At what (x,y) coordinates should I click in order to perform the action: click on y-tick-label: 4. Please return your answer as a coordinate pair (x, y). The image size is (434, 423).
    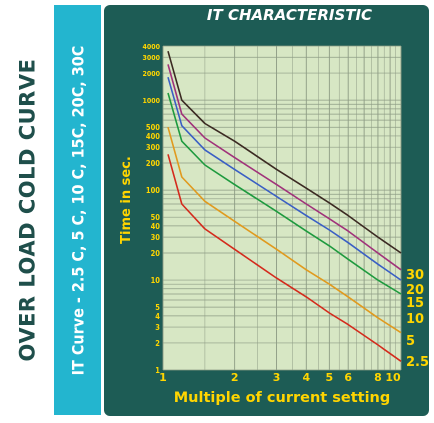
    Looking at the image, I should click on (157, 316).